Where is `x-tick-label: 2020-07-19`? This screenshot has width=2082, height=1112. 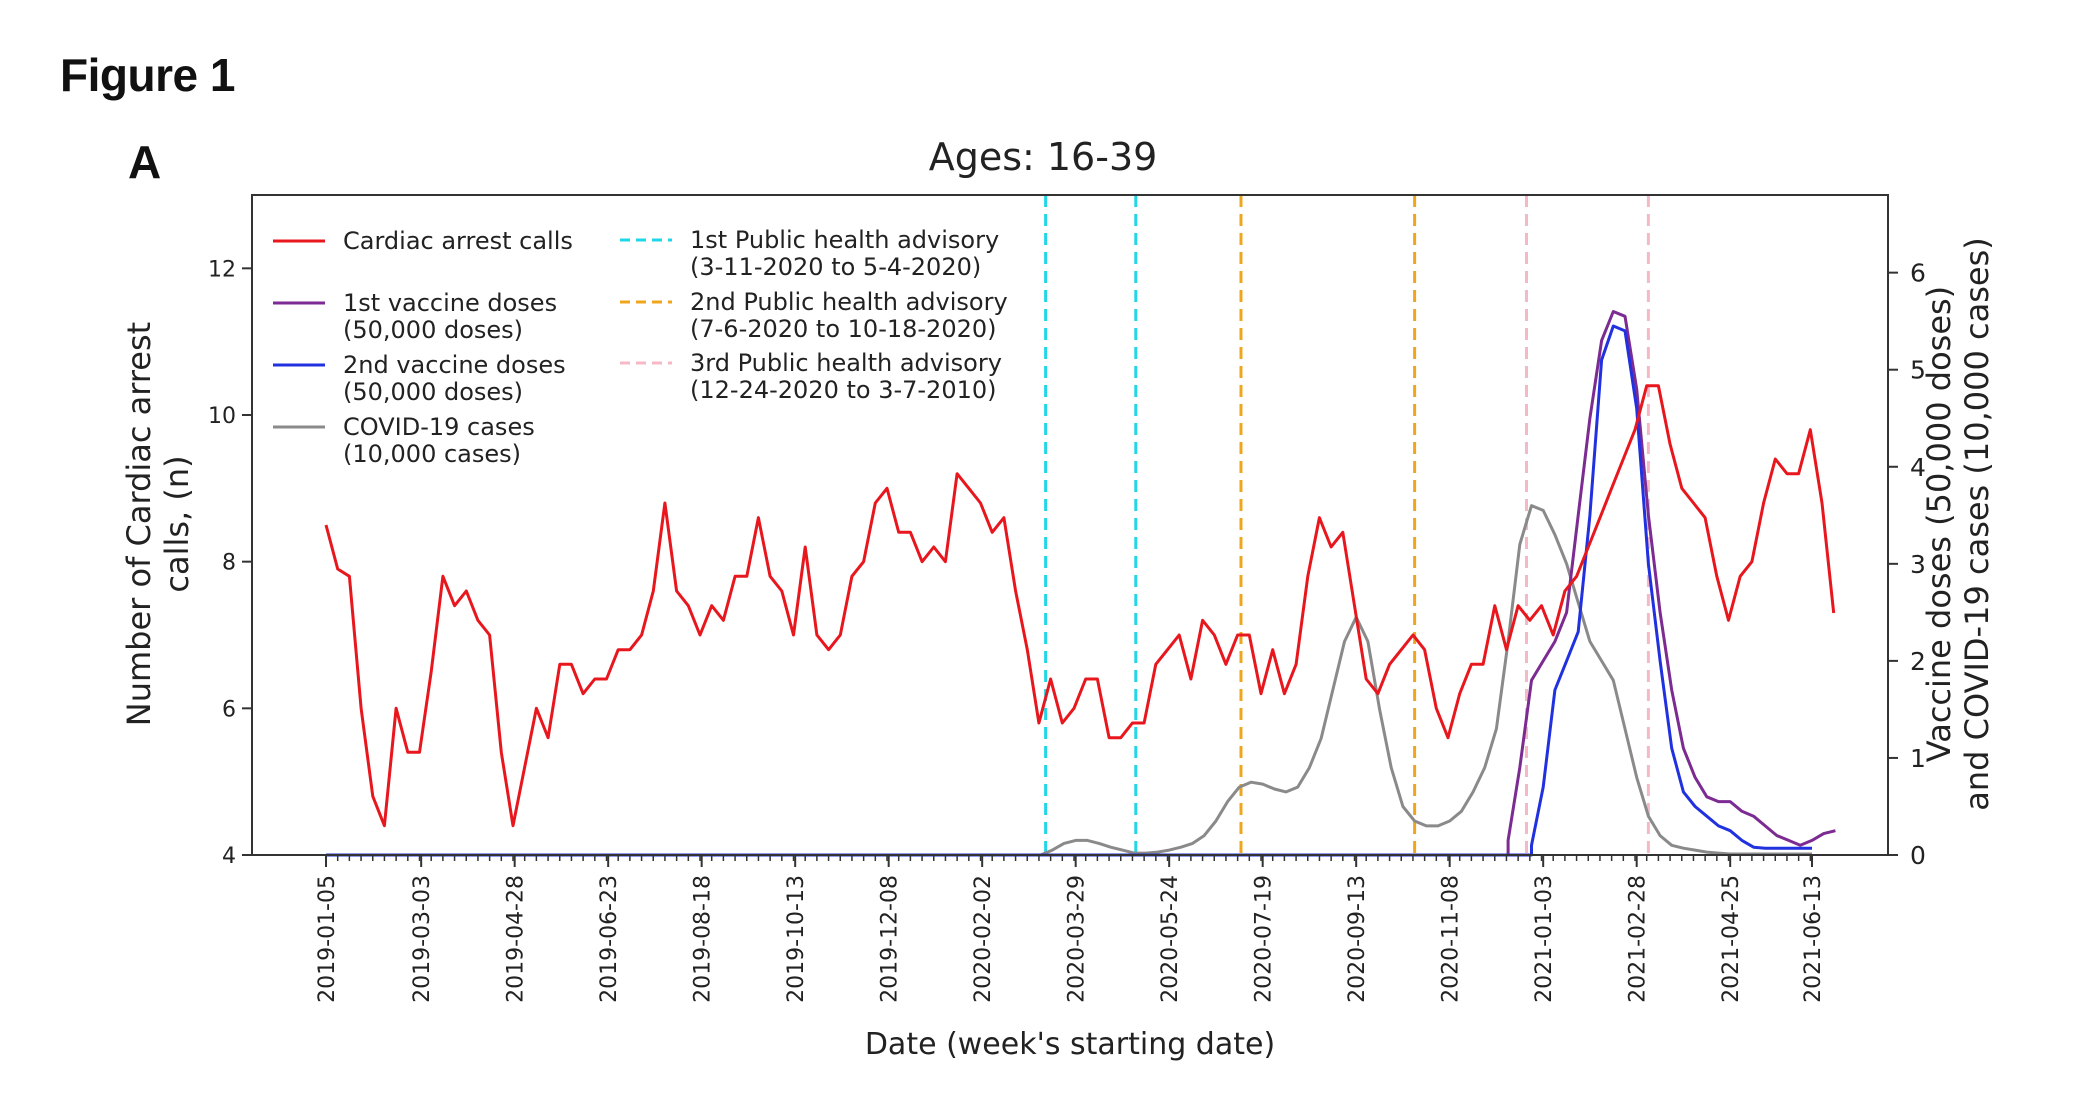 x-tick-label: 2020-07-19 is located at coordinates (1264, 939).